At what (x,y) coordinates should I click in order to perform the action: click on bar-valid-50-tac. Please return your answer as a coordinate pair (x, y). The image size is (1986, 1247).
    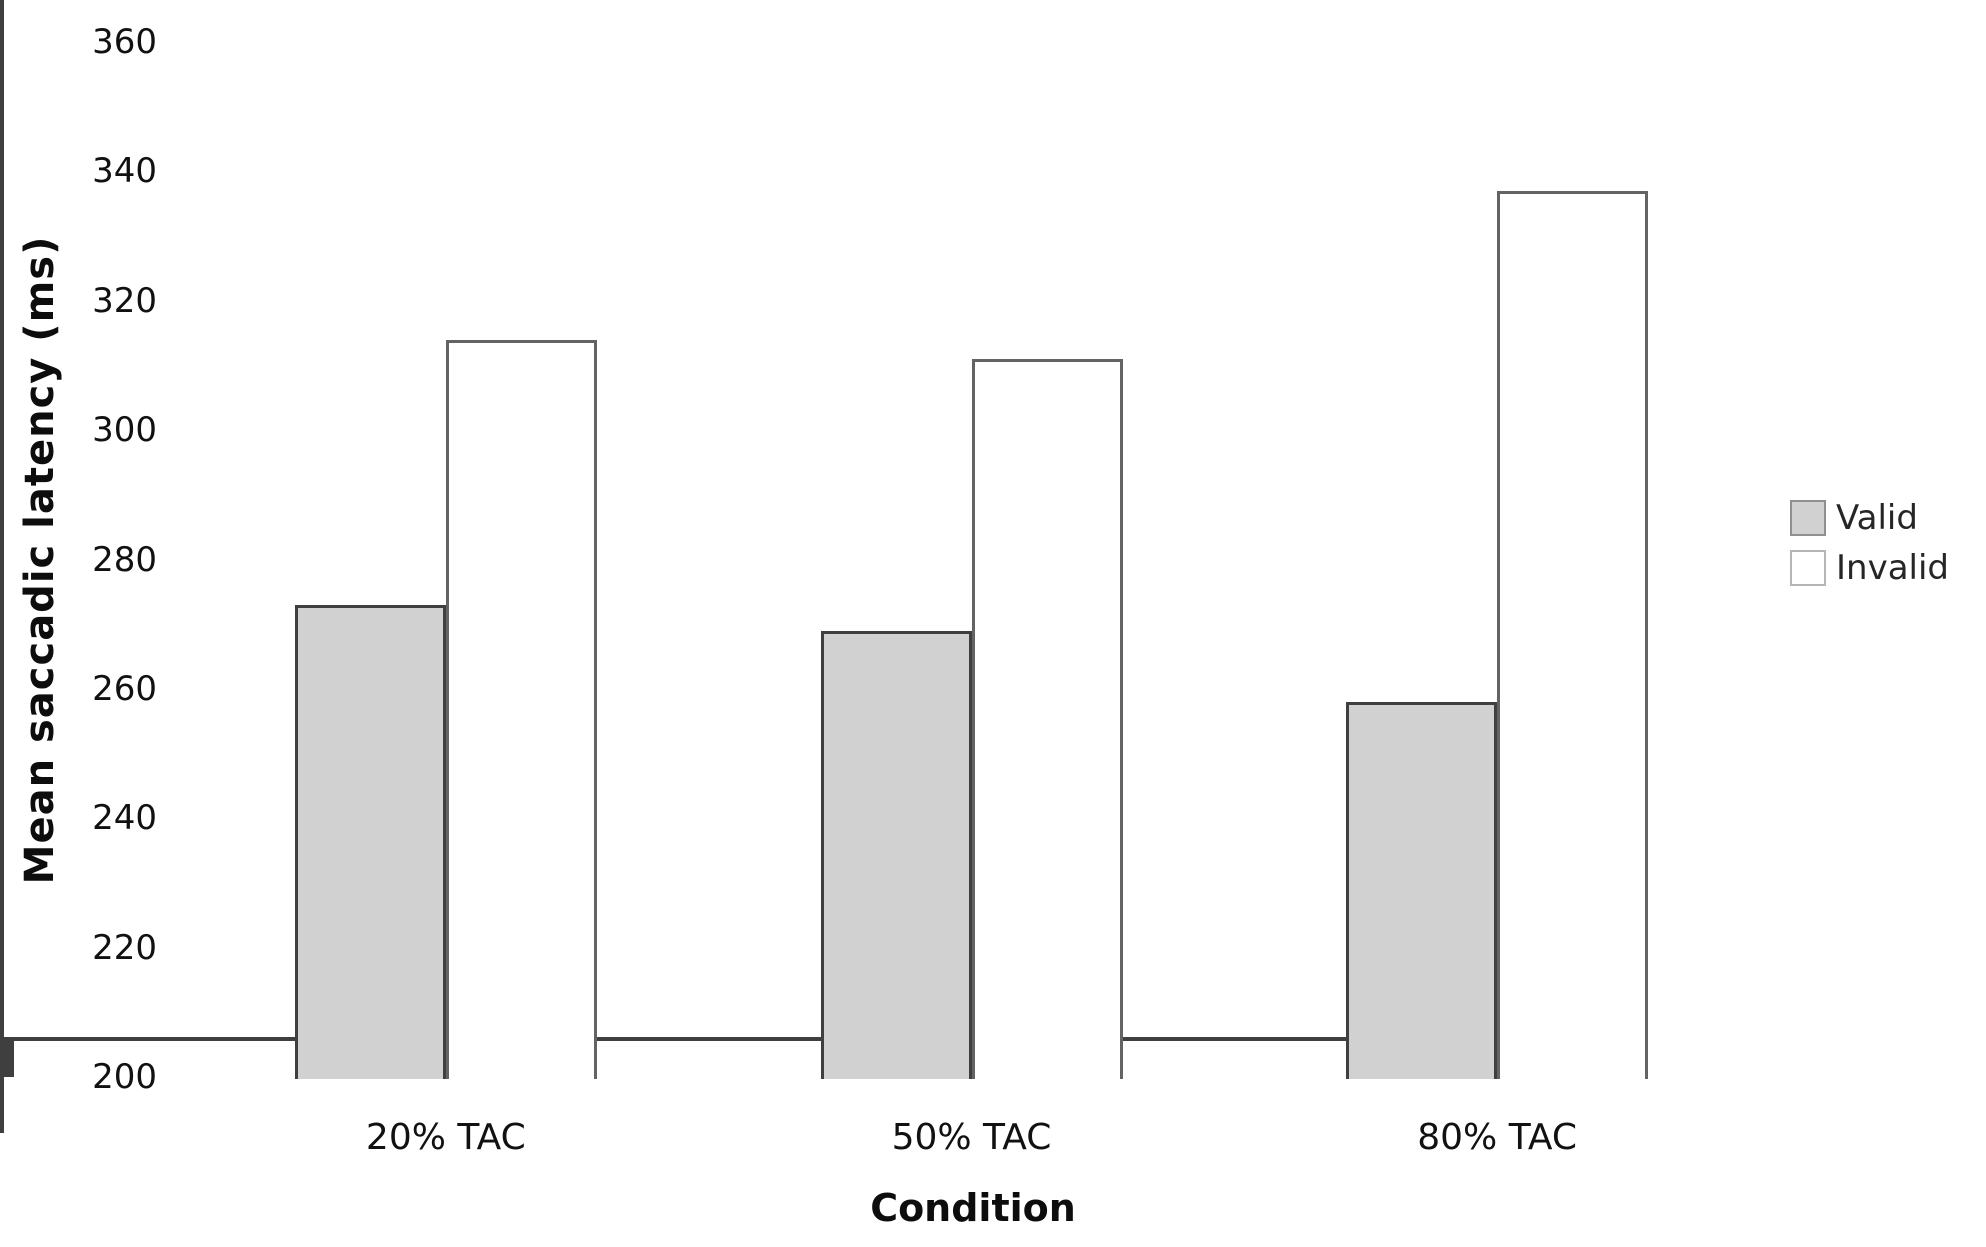
    Looking at the image, I should click on (896, 854).